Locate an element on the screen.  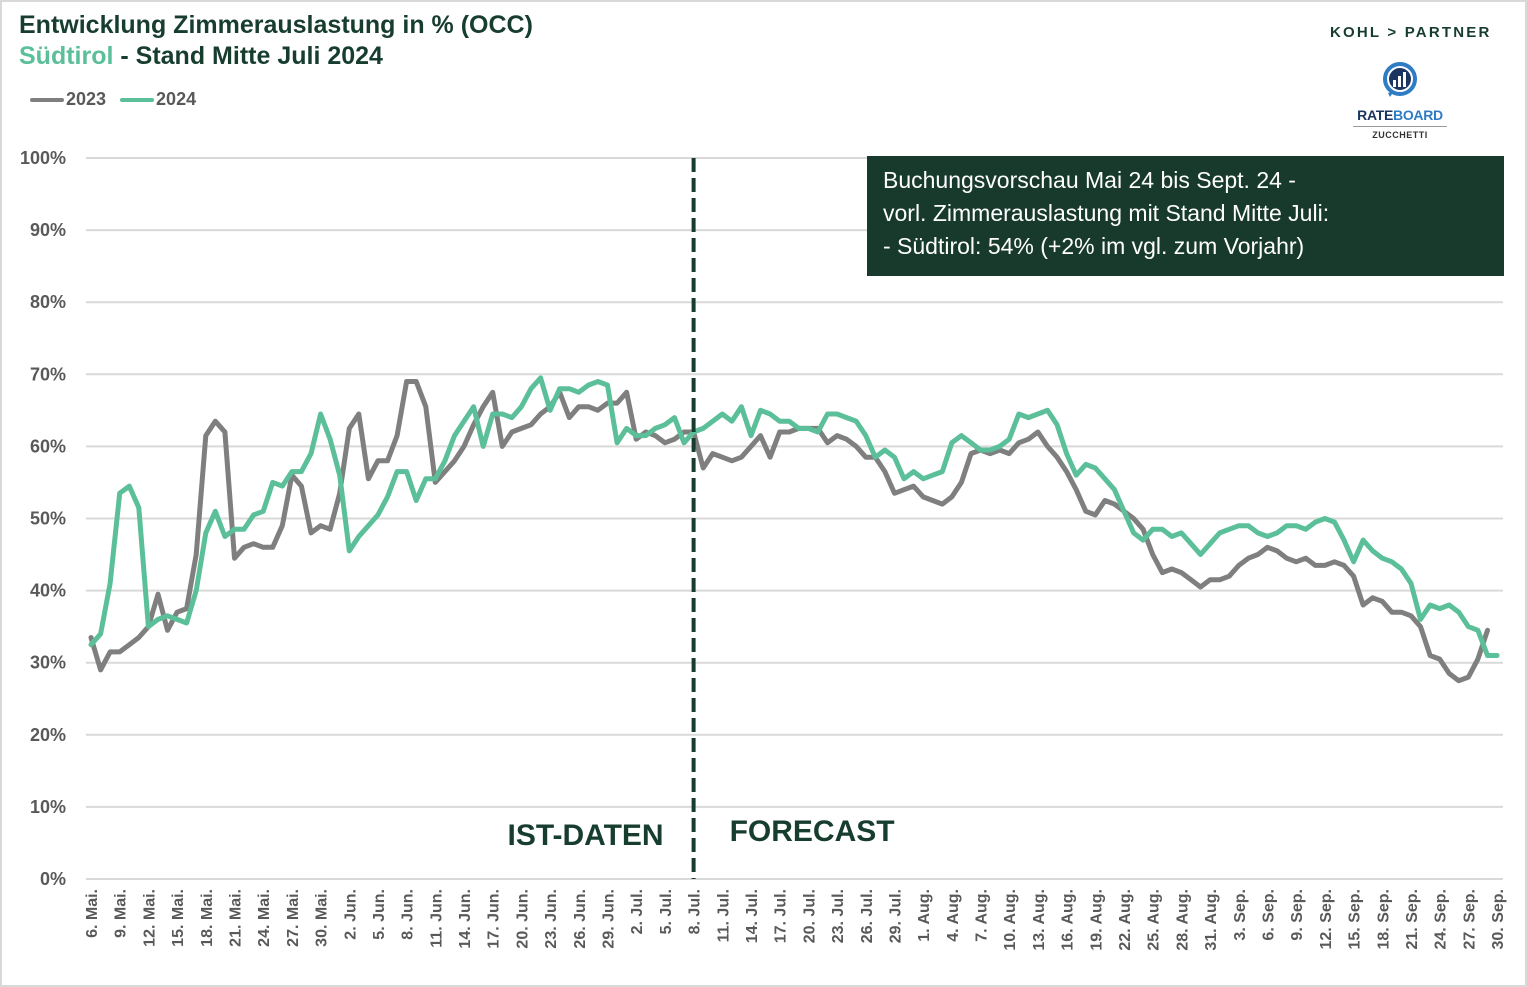
x-tick-label: 29. Jun. is located at coordinates (609, 919).